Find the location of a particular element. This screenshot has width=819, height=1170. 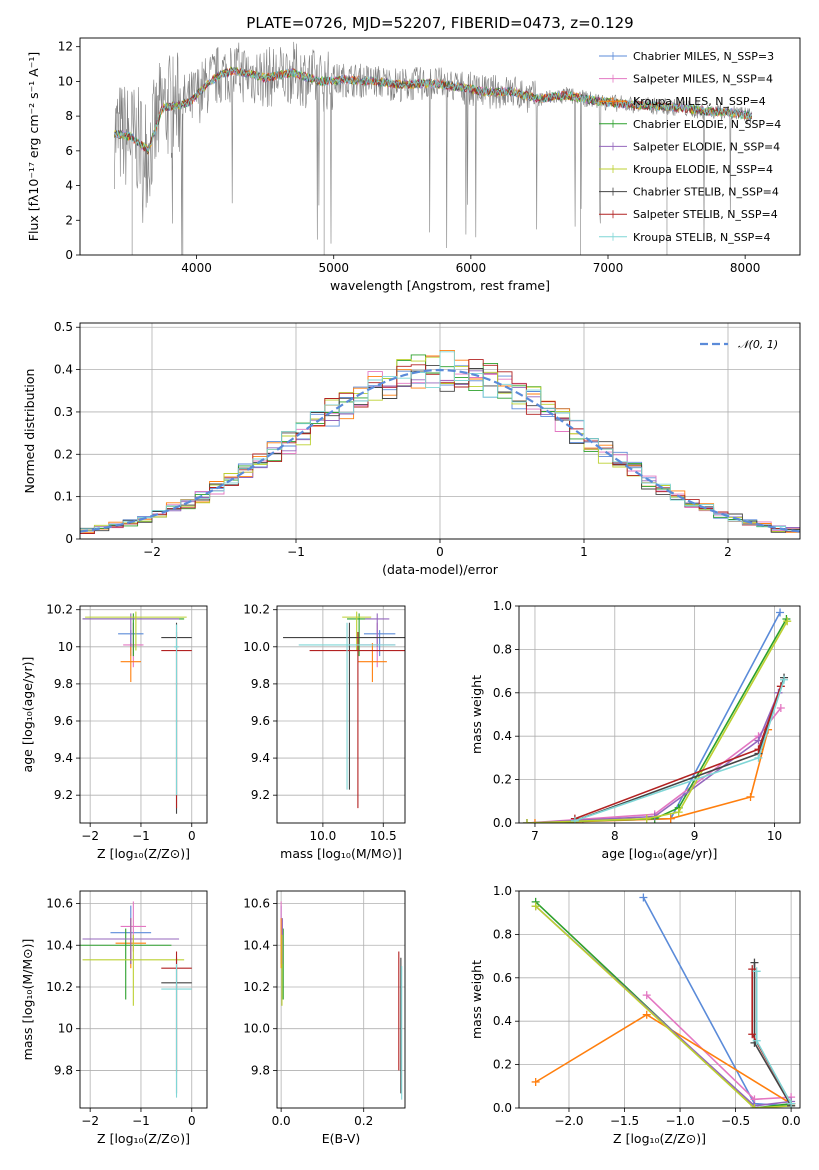

x-tick-label: 2 is located at coordinates (728, 552).